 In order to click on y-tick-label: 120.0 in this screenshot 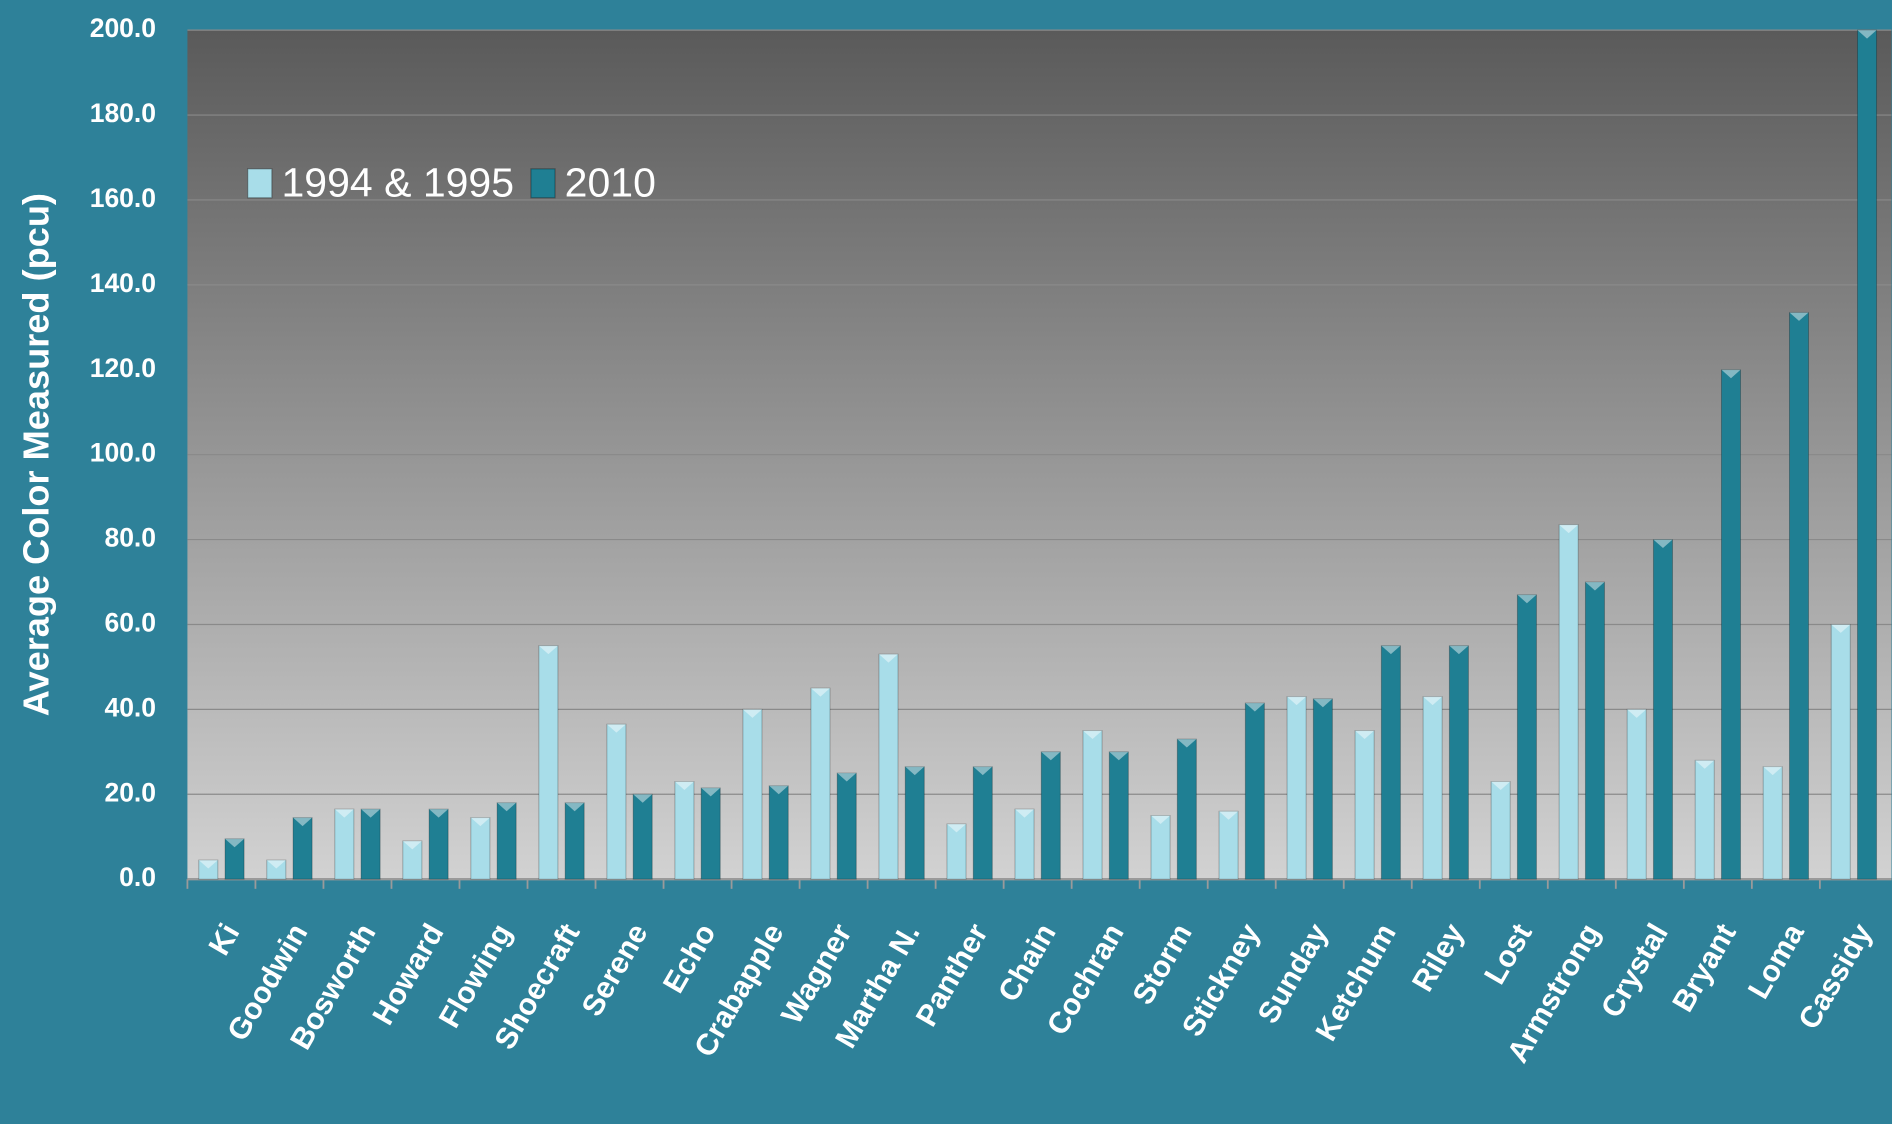, I will do `click(123, 368)`.